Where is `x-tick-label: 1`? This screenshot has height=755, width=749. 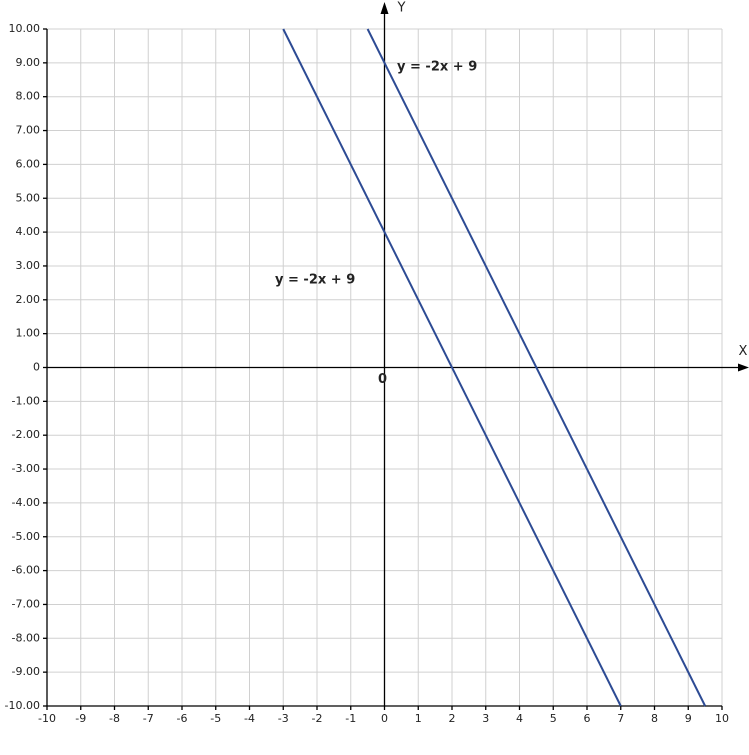
x-tick-label: 1 is located at coordinates (418, 718).